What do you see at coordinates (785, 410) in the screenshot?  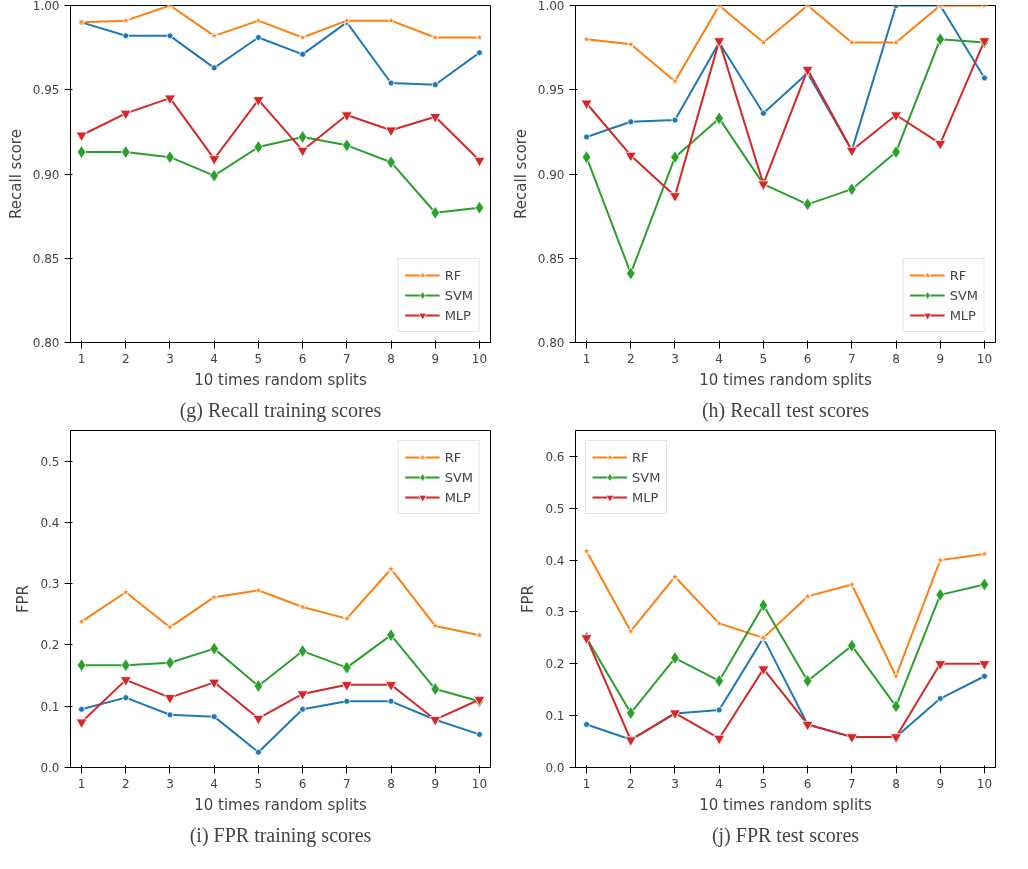 I see `text: (h) Recall test scores` at bounding box center [785, 410].